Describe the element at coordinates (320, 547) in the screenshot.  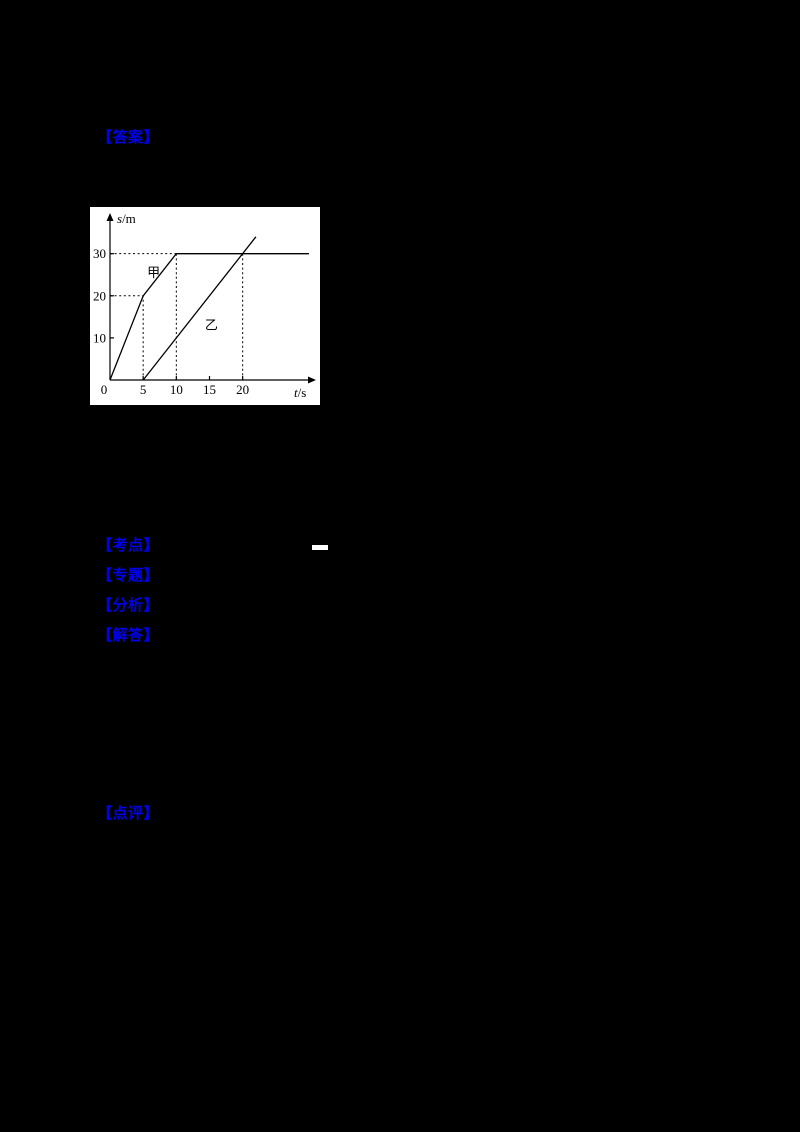
I see `formula-fraction-bar` at that location.